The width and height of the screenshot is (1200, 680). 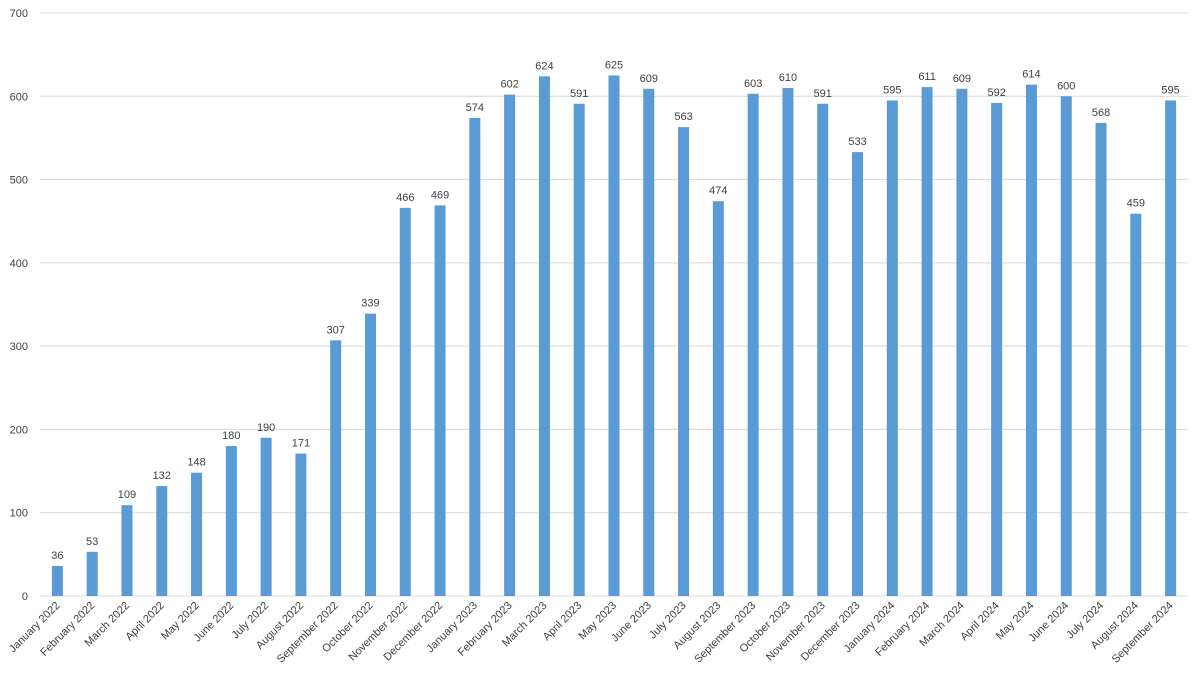 I want to click on data-label: 190, so click(x=266, y=428).